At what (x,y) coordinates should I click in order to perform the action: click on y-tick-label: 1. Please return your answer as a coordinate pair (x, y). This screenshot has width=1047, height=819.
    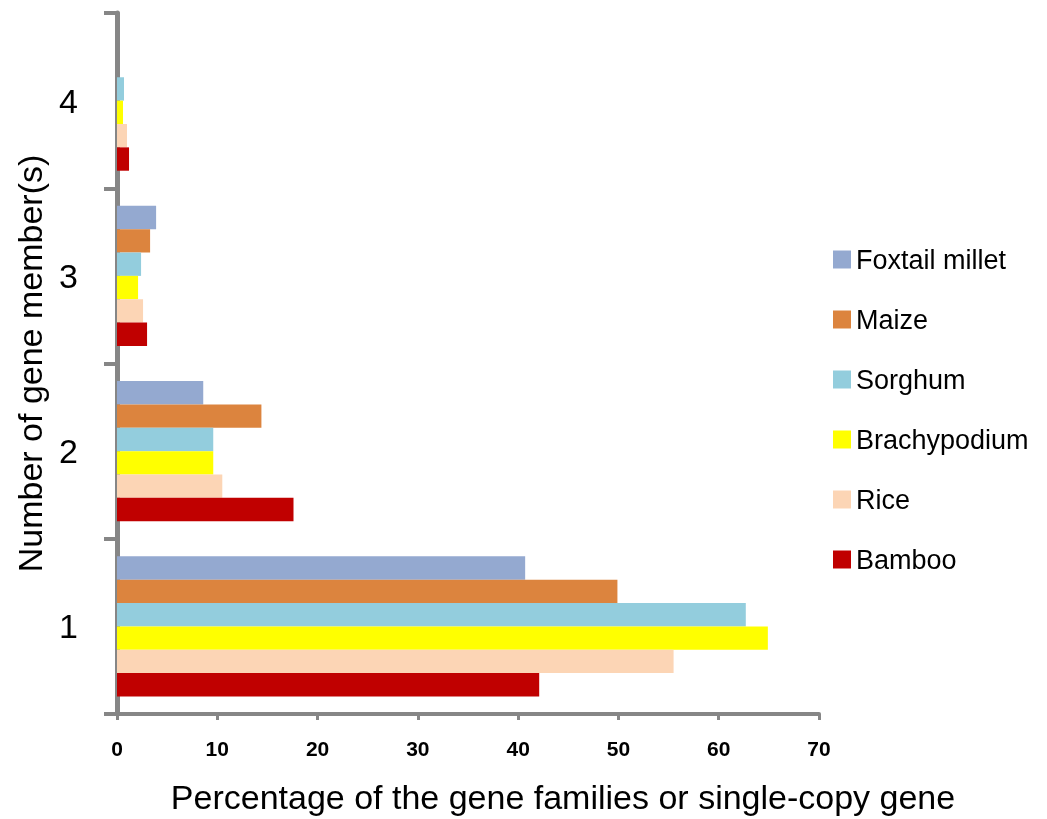
    Looking at the image, I should click on (68, 626).